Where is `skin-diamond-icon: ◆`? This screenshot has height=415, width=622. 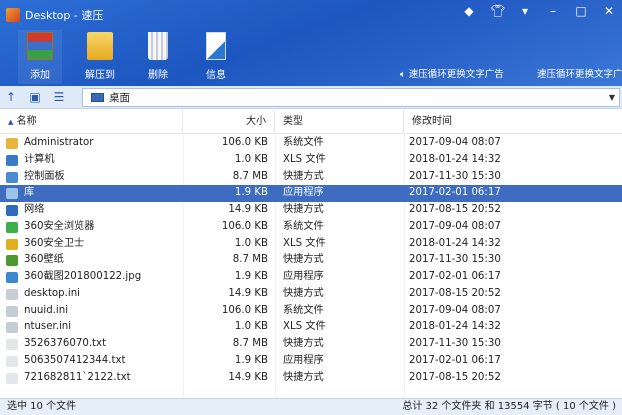 skin-diamond-icon: ◆ is located at coordinates (469, 11).